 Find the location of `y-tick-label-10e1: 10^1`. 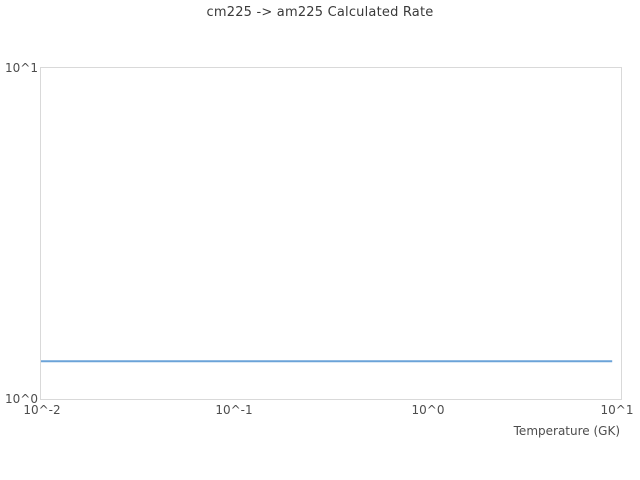

y-tick-label-10e1: 10^1 is located at coordinates (21, 68).